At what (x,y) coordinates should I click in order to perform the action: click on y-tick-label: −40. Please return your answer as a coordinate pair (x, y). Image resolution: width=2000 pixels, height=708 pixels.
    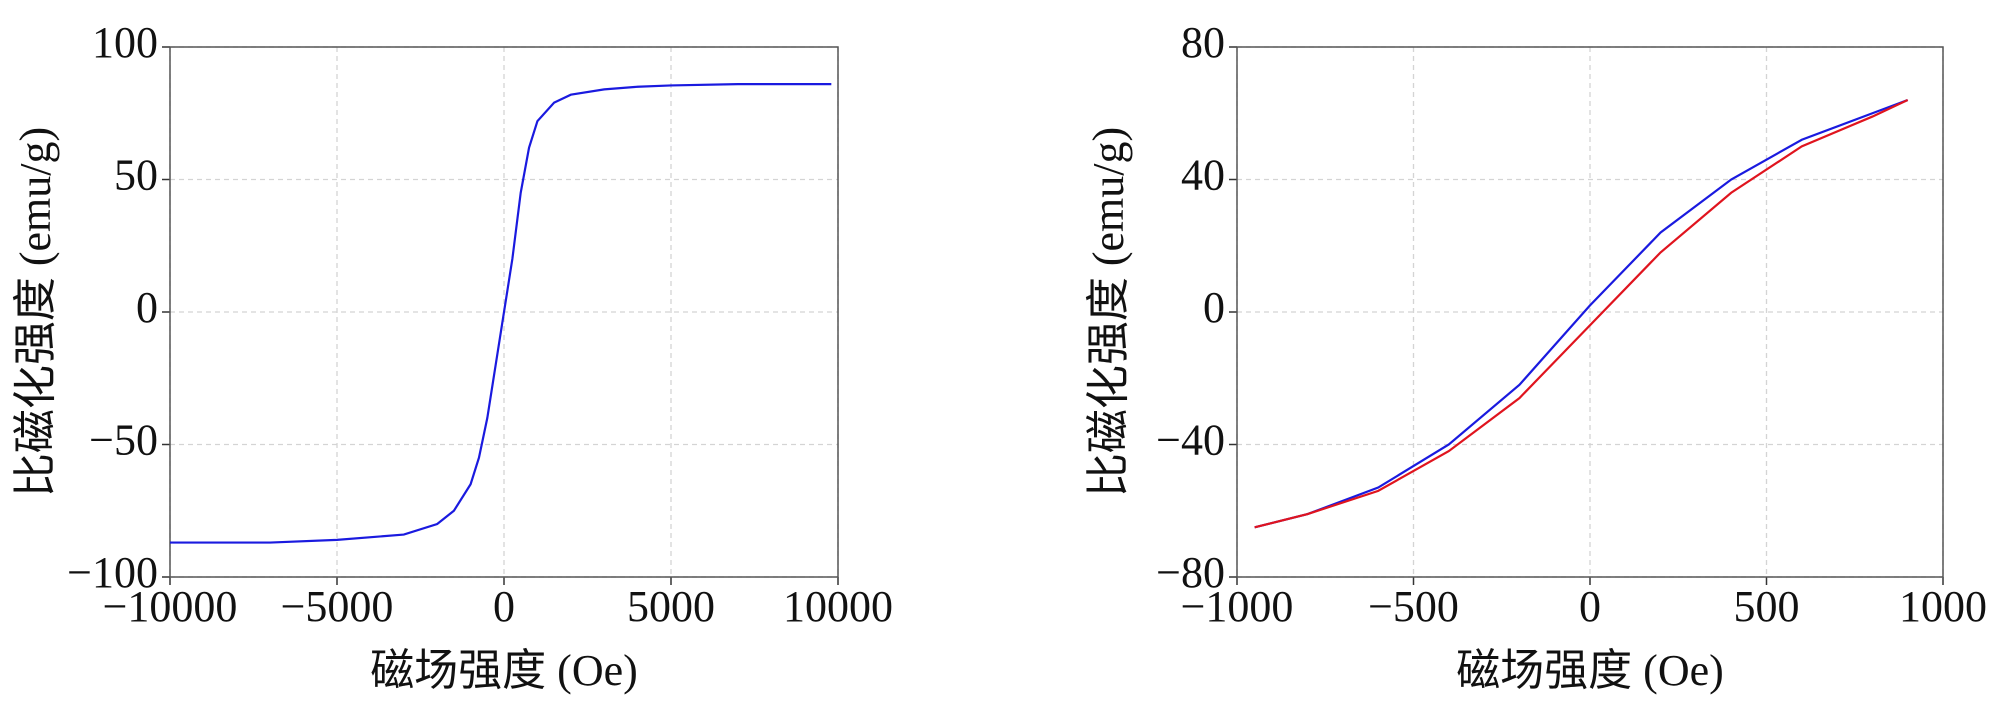
    Looking at the image, I should click on (1190, 440).